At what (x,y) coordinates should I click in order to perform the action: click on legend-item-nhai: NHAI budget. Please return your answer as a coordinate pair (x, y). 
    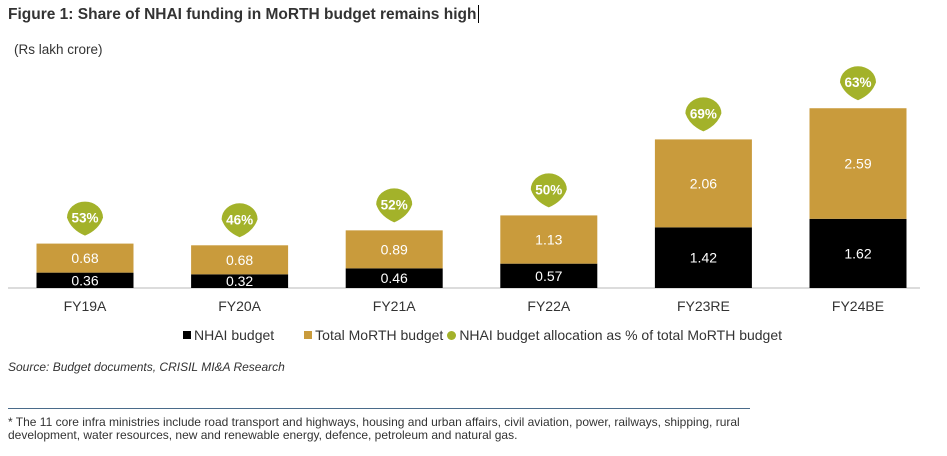
    Looking at the image, I should click on (228, 335).